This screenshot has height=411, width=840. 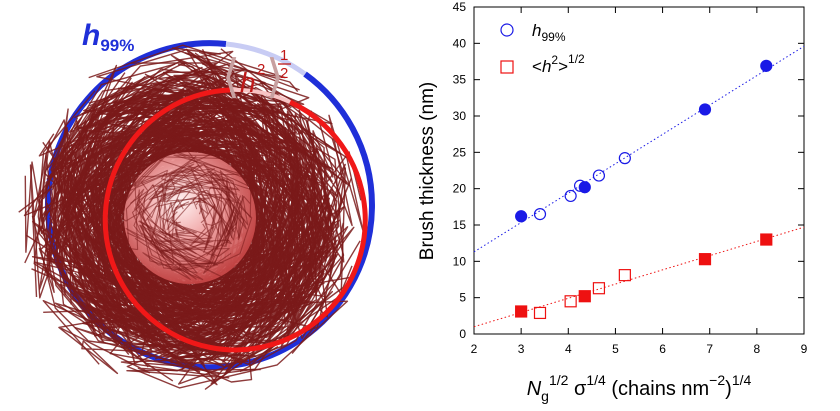 What do you see at coordinates (460, 261) in the screenshot?
I see `y-tick-label: 10` at bounding box center [460, 261].